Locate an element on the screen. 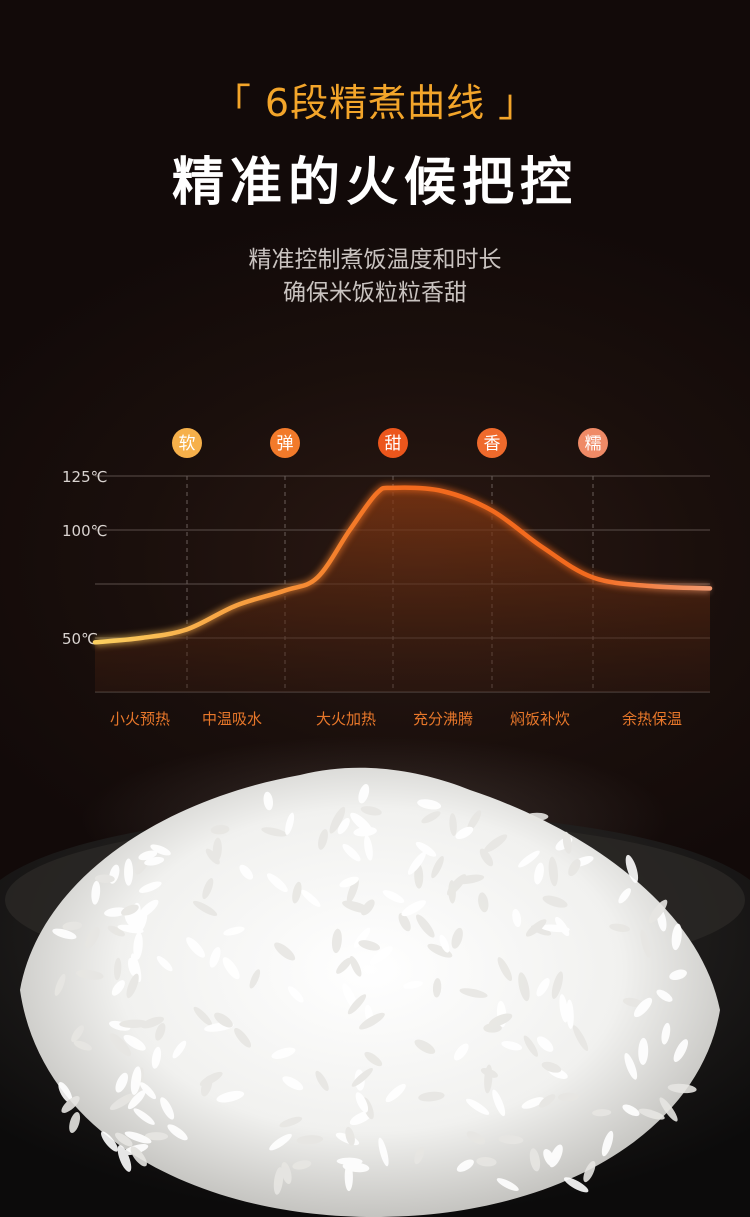  stage-label: 大火加热 is located at coordinates (346, 719).